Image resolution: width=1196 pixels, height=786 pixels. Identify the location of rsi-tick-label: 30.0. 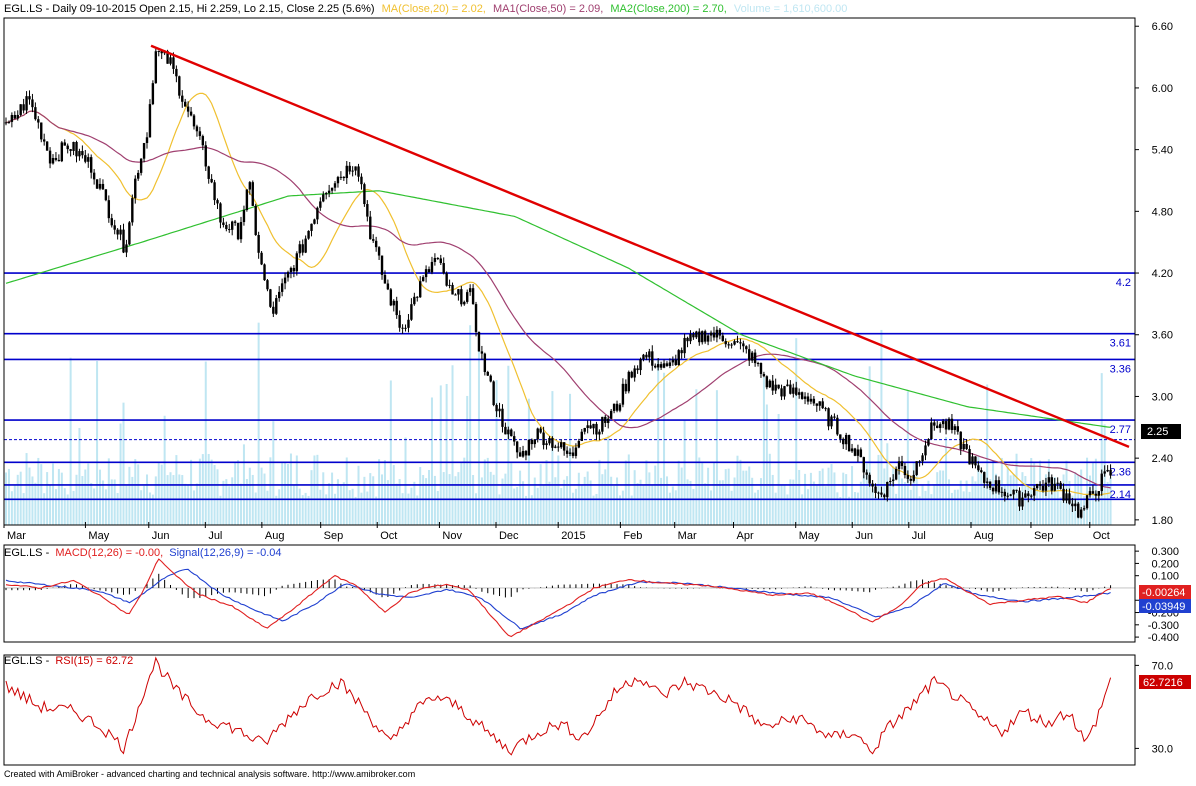
(1162, 749).